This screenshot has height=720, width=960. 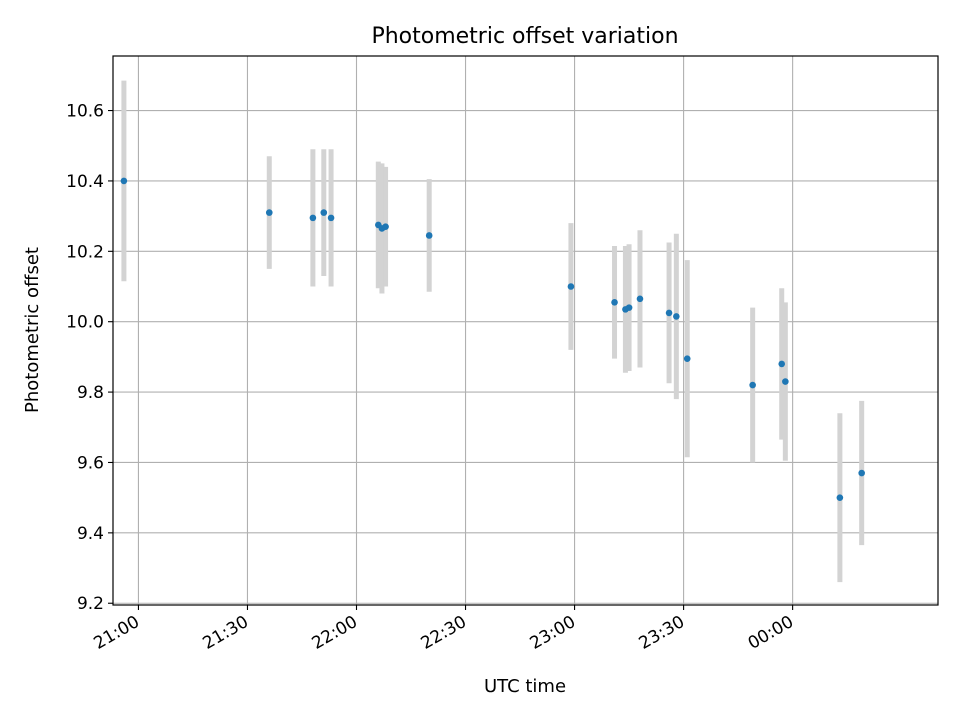 What do you see at coordinates (90, 534) in the screenshot?
I see `y-tick-label: 9.4` at bounding box center [90, 534].